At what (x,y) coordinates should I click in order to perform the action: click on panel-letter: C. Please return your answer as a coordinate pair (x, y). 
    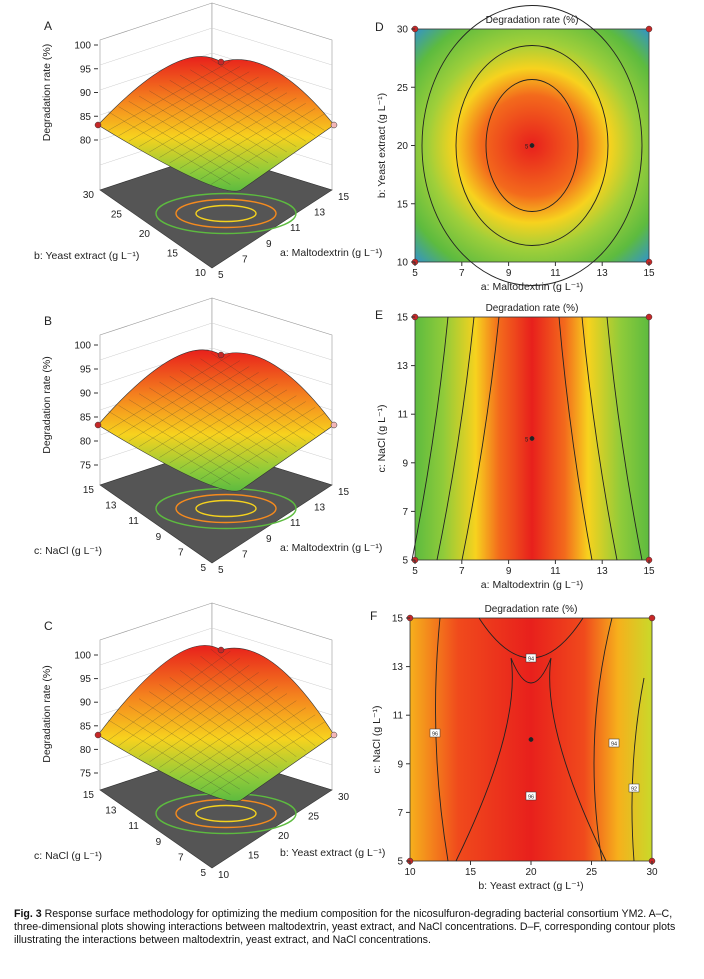
    Looking at the image, I should click on (48, 626).